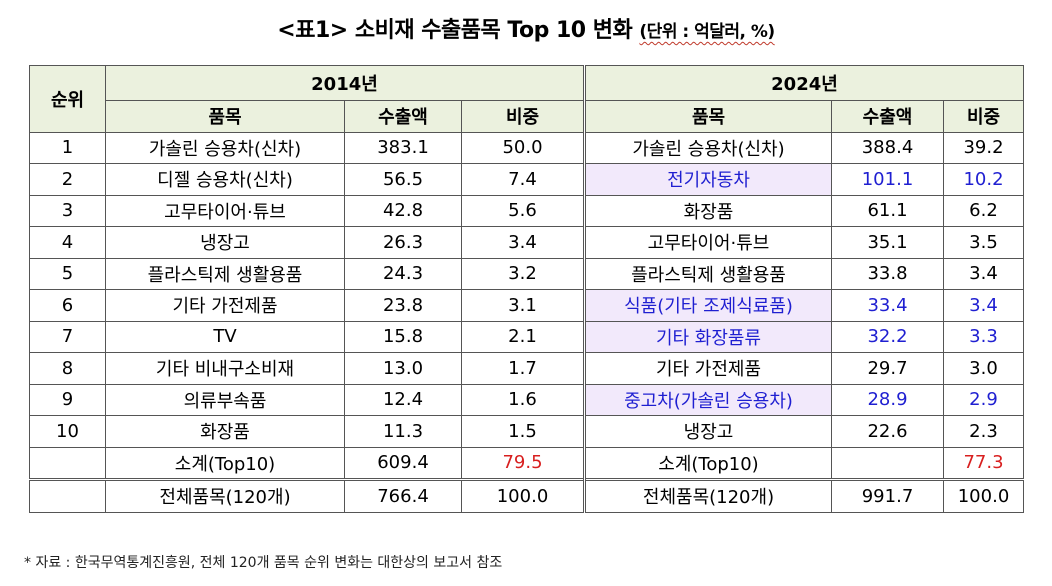 Image resolution: width=1052 pixels, height=586 pixels. Describe the element at coordinates (67, 368) in the screenshot. I see `rank-cell: 8` at that location.